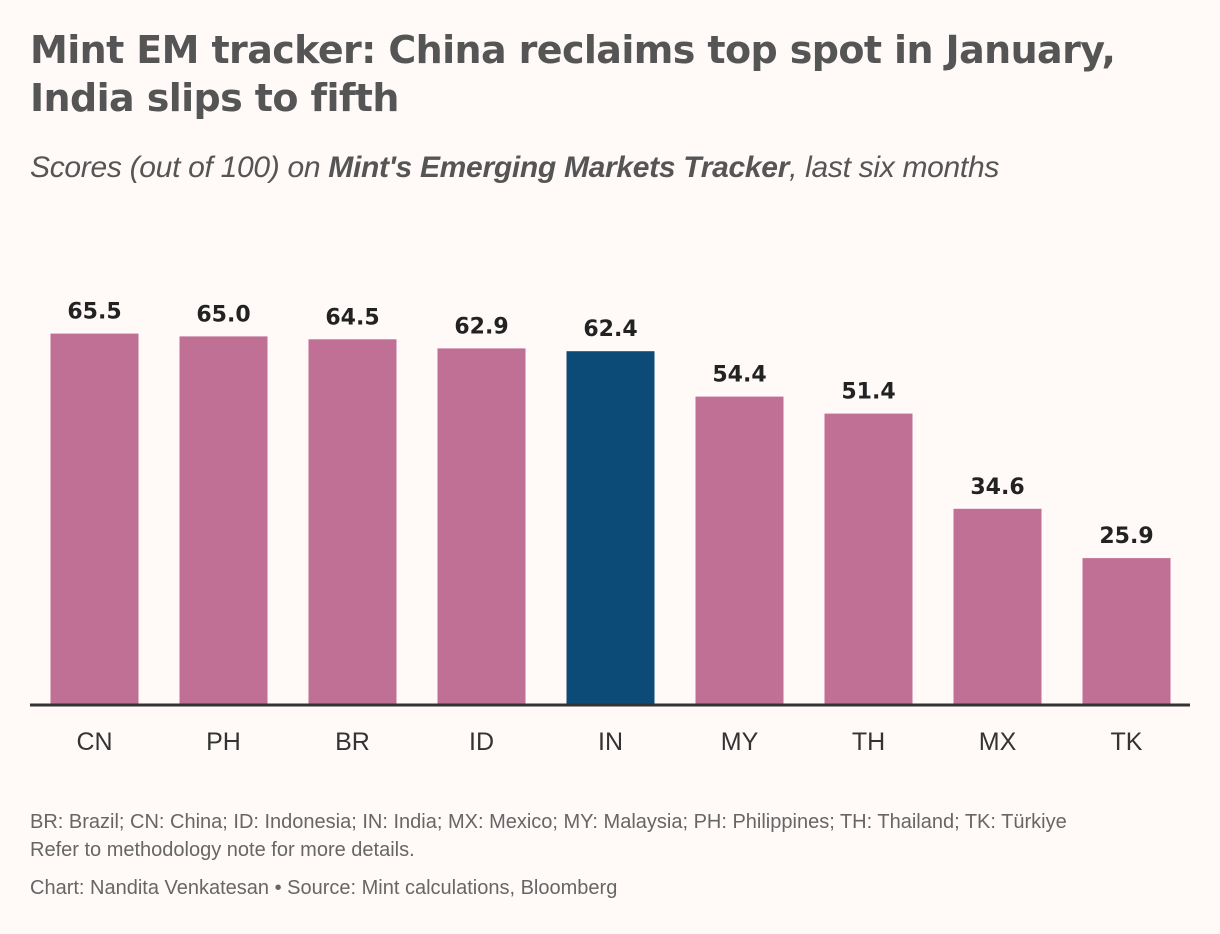 This screenshot has width=1220, height=934. What do you see at coordinates (868, 742) in the screenshot?
I see `tick-label-th: TH` at bounding box center [868, 742].